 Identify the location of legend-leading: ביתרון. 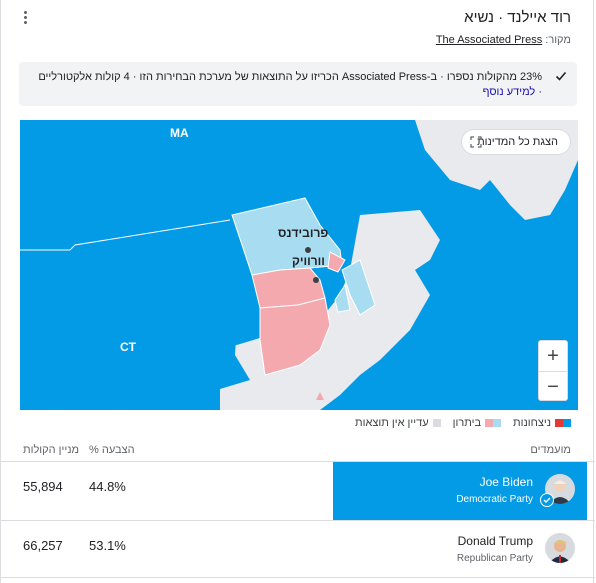
(477, 423).